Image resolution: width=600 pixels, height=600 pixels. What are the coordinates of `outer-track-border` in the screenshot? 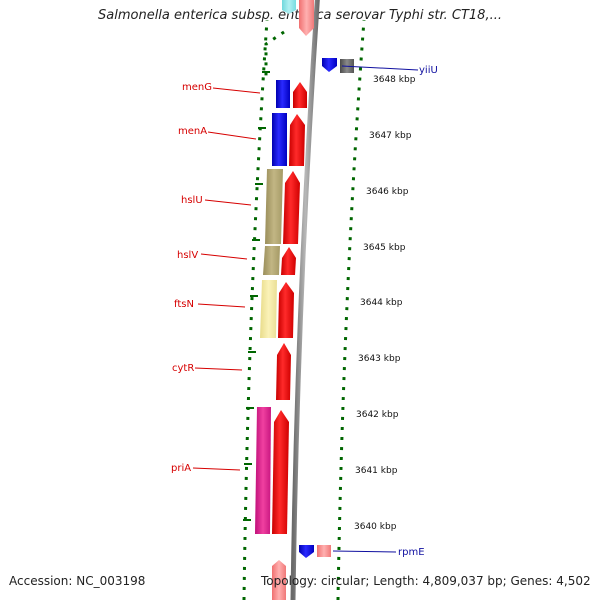 It's located at (351, 309).